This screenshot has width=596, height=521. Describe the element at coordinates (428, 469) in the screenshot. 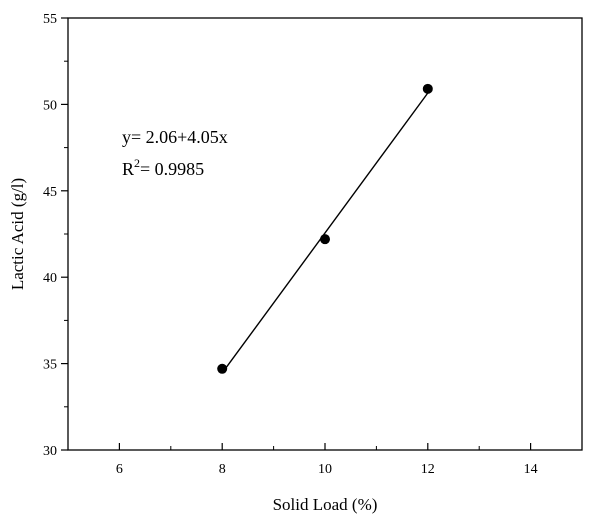

I see `x-tick-label: 12` at that location.